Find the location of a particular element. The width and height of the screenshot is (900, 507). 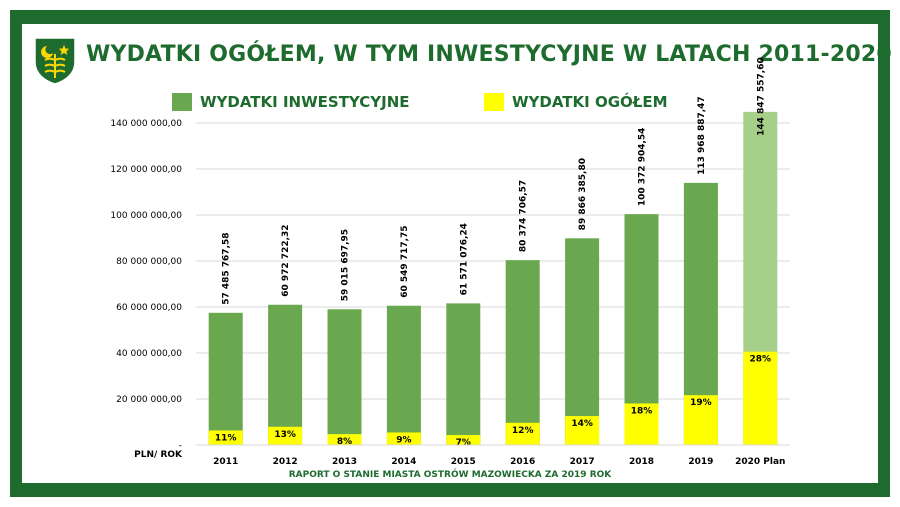

percent-label: 14% is located at coordinates (582, 424).